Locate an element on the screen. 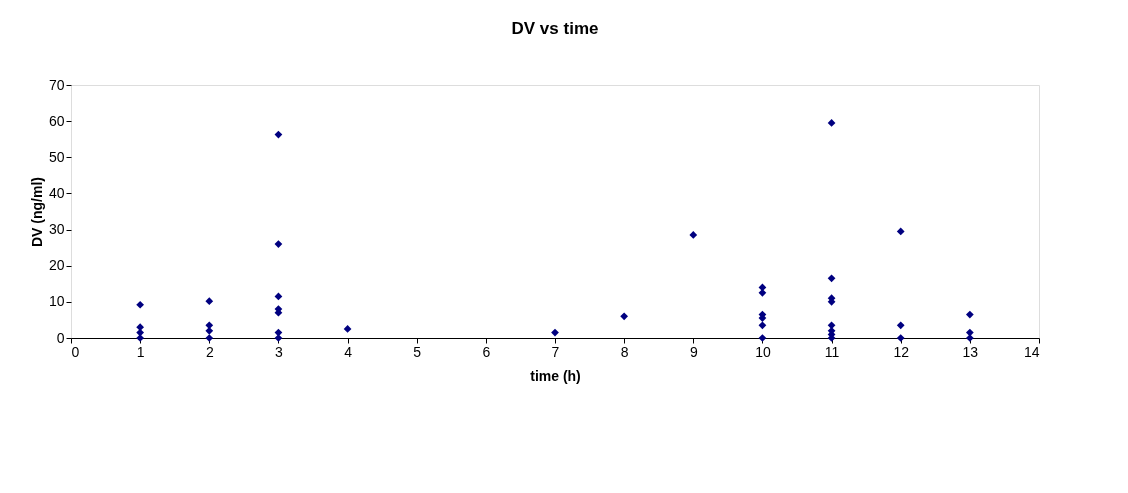 The image size is (1128, 493). x-tick-label: 3 is located at coordinates (279, 351).